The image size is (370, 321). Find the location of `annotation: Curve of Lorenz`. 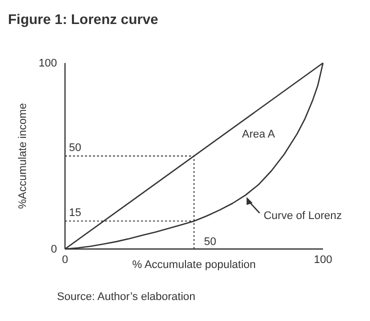

annotation: Curve of Lorenz is located at coordinates (303, 216).